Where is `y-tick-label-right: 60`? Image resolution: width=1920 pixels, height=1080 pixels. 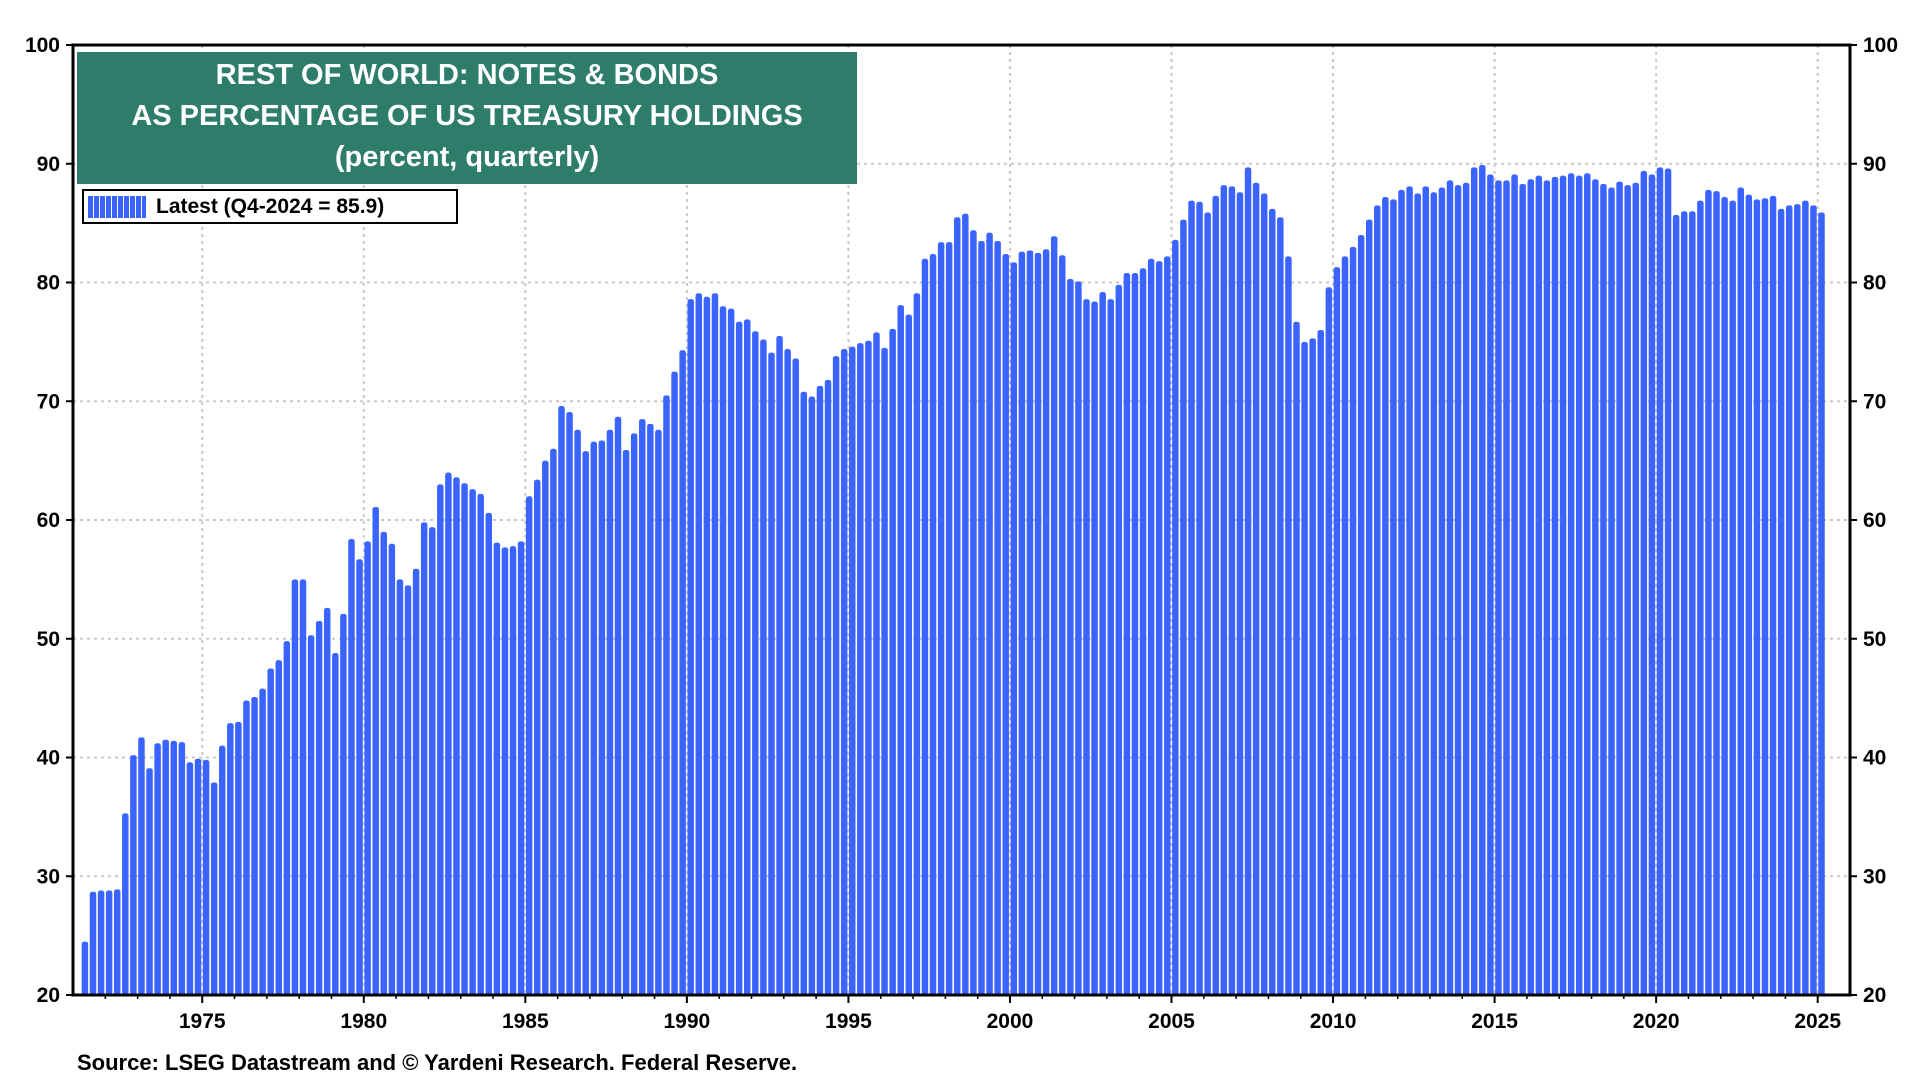 y-tick-label-right: 60 is located at coordinates (1874, 520).